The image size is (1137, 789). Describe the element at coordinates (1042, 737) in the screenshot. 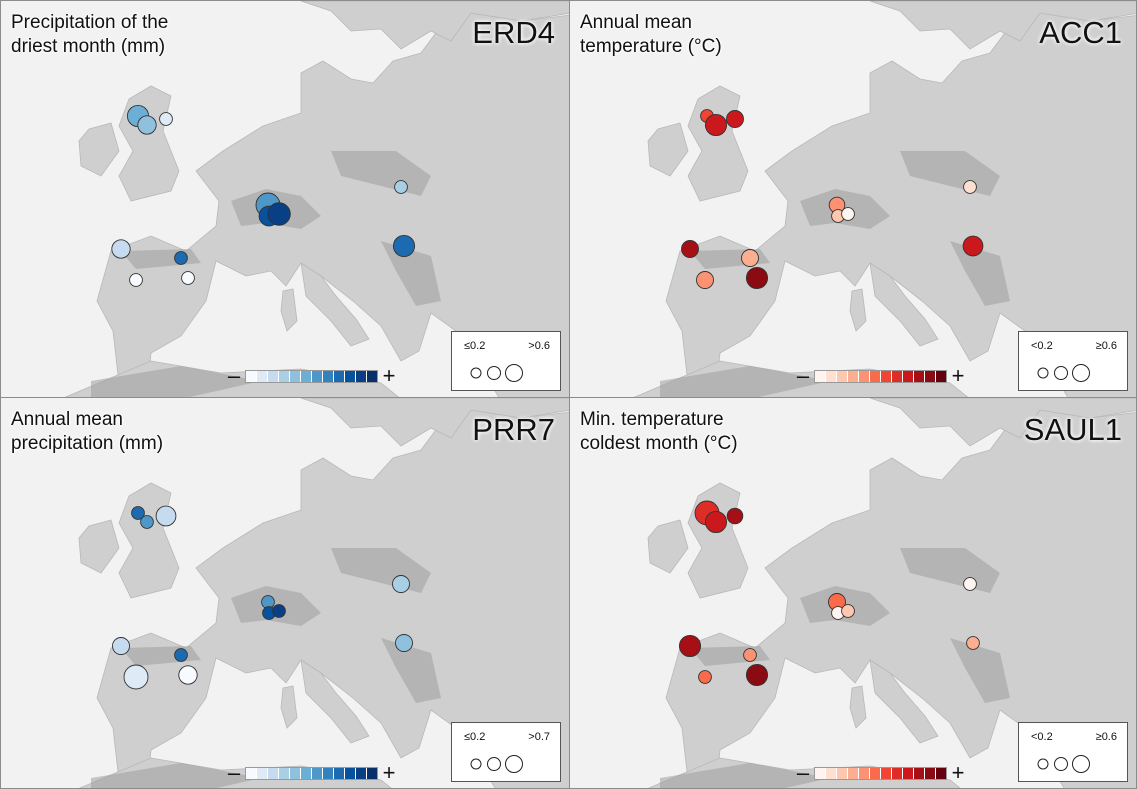

I see `size-legend-low: <0.2` at that location.